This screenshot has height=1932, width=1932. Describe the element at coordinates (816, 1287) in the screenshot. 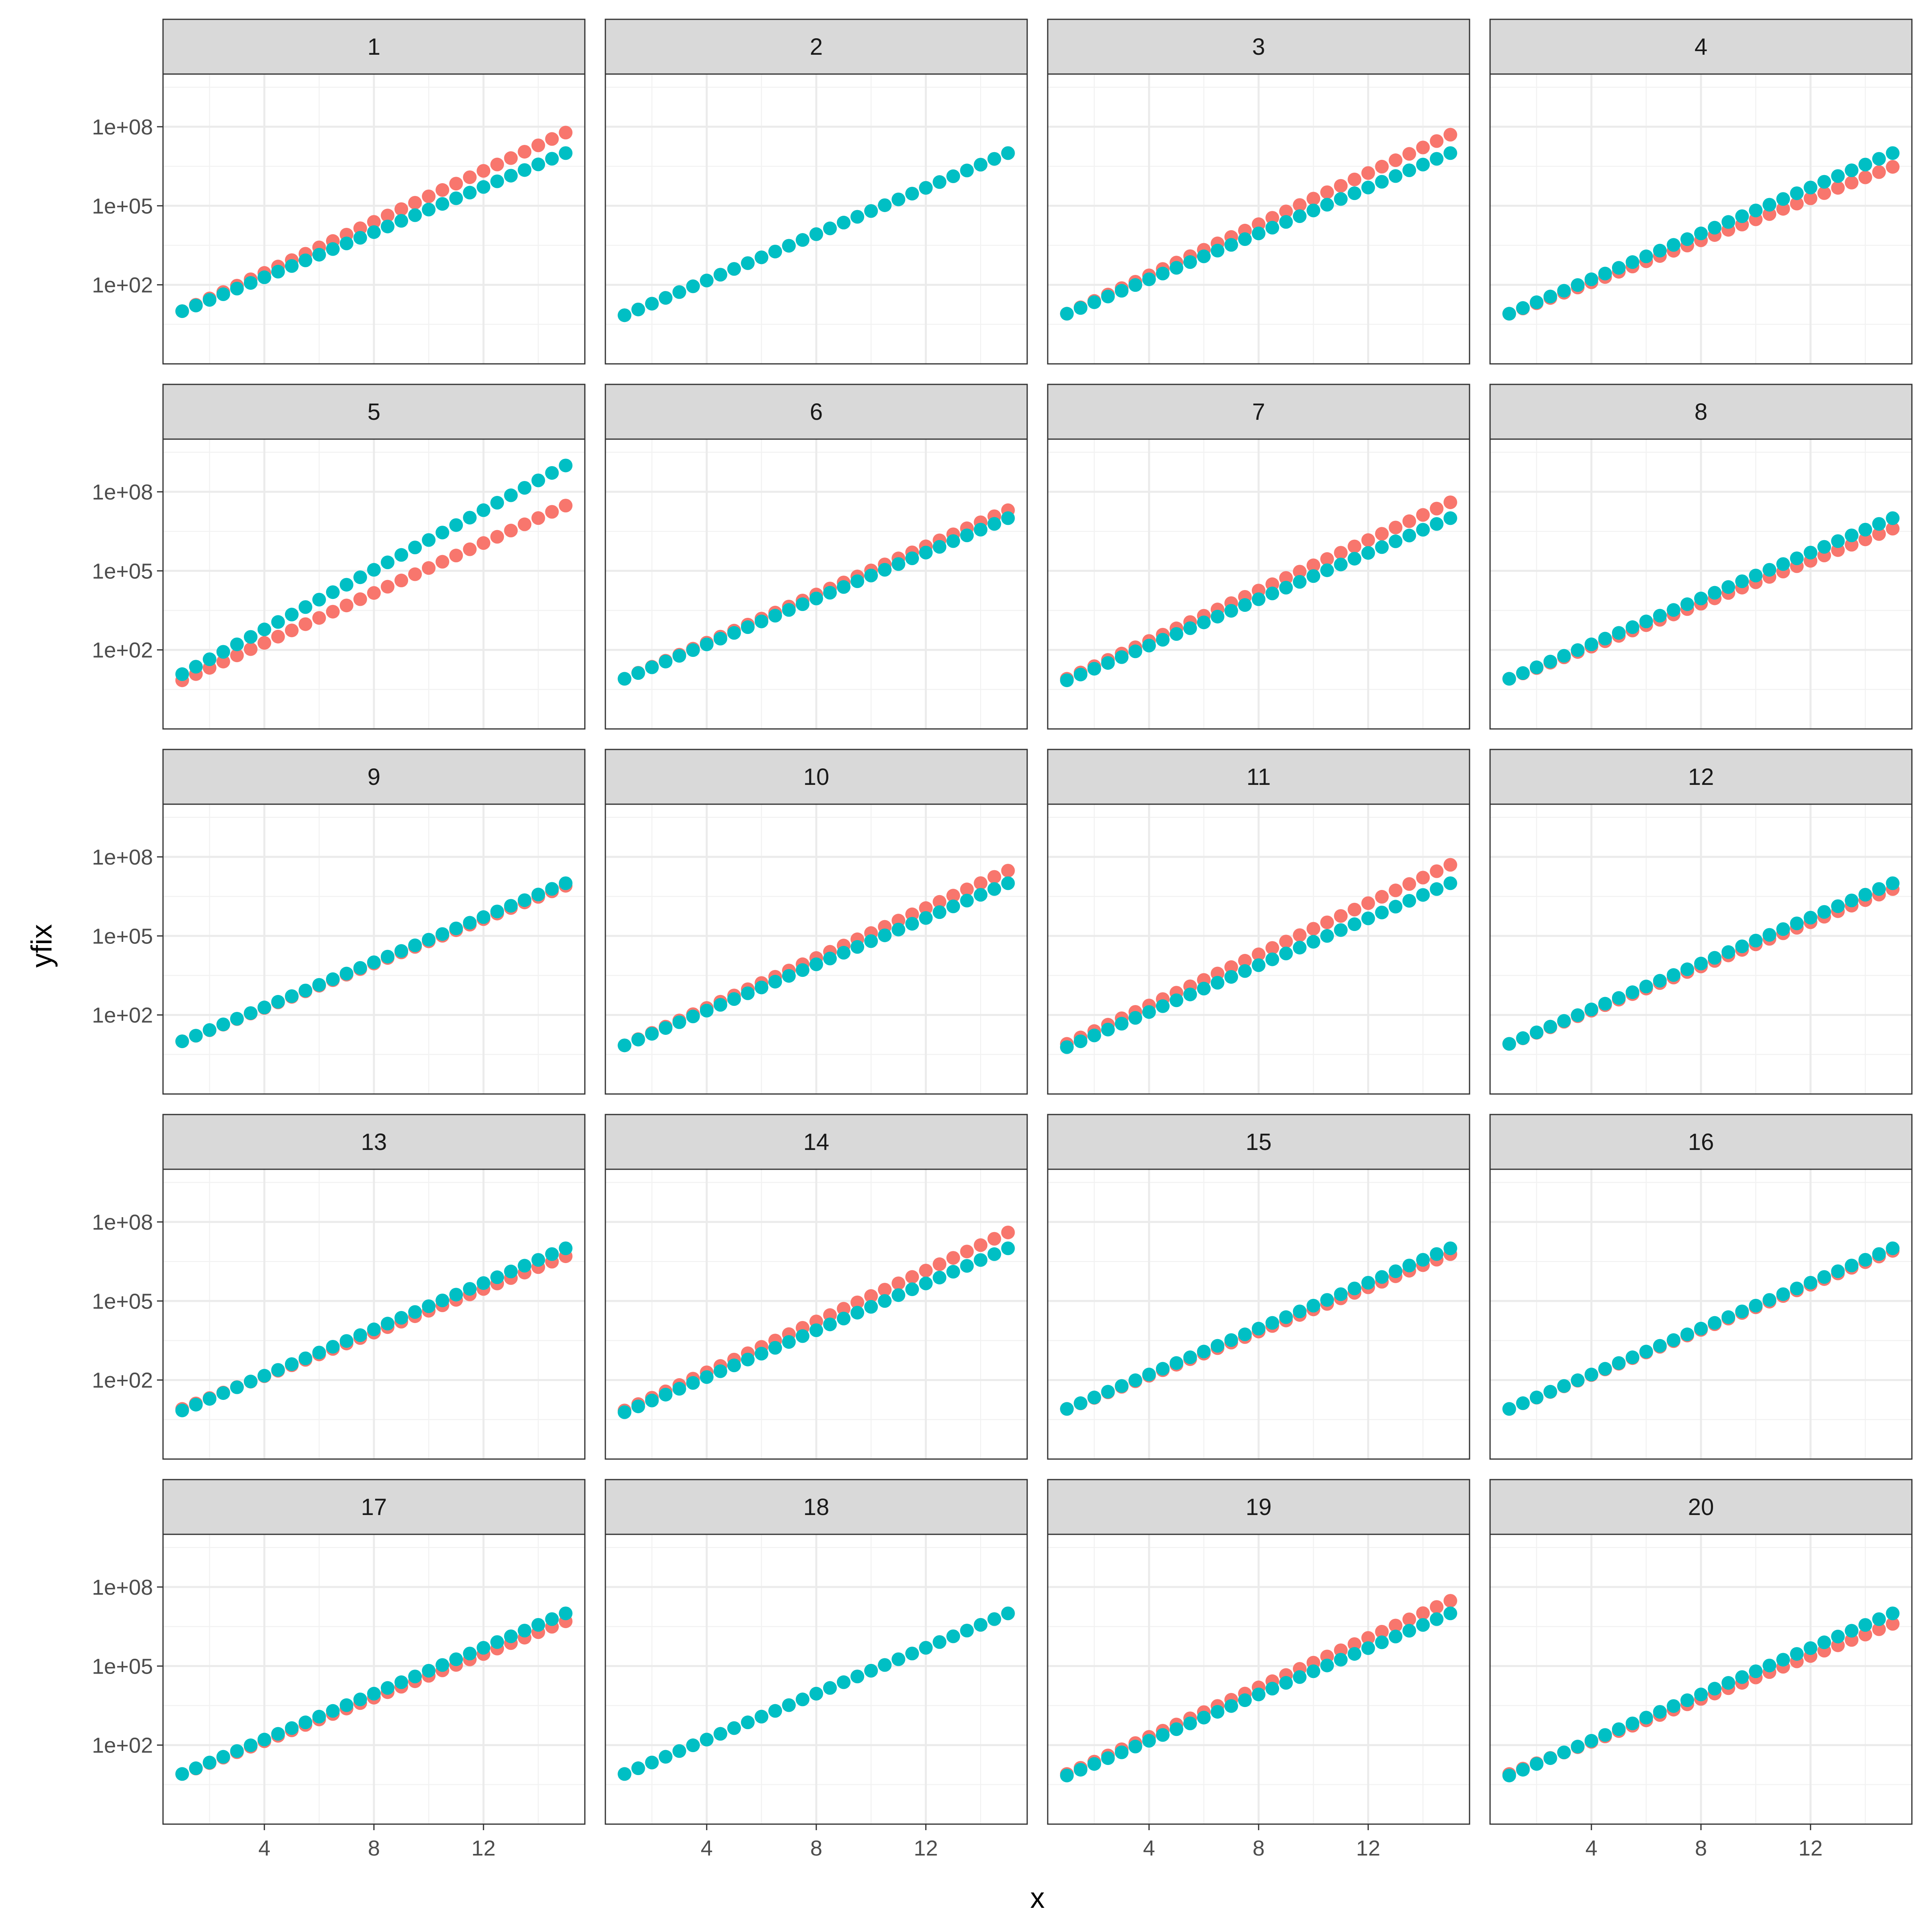

I see `facet-panel: 14` at that location.